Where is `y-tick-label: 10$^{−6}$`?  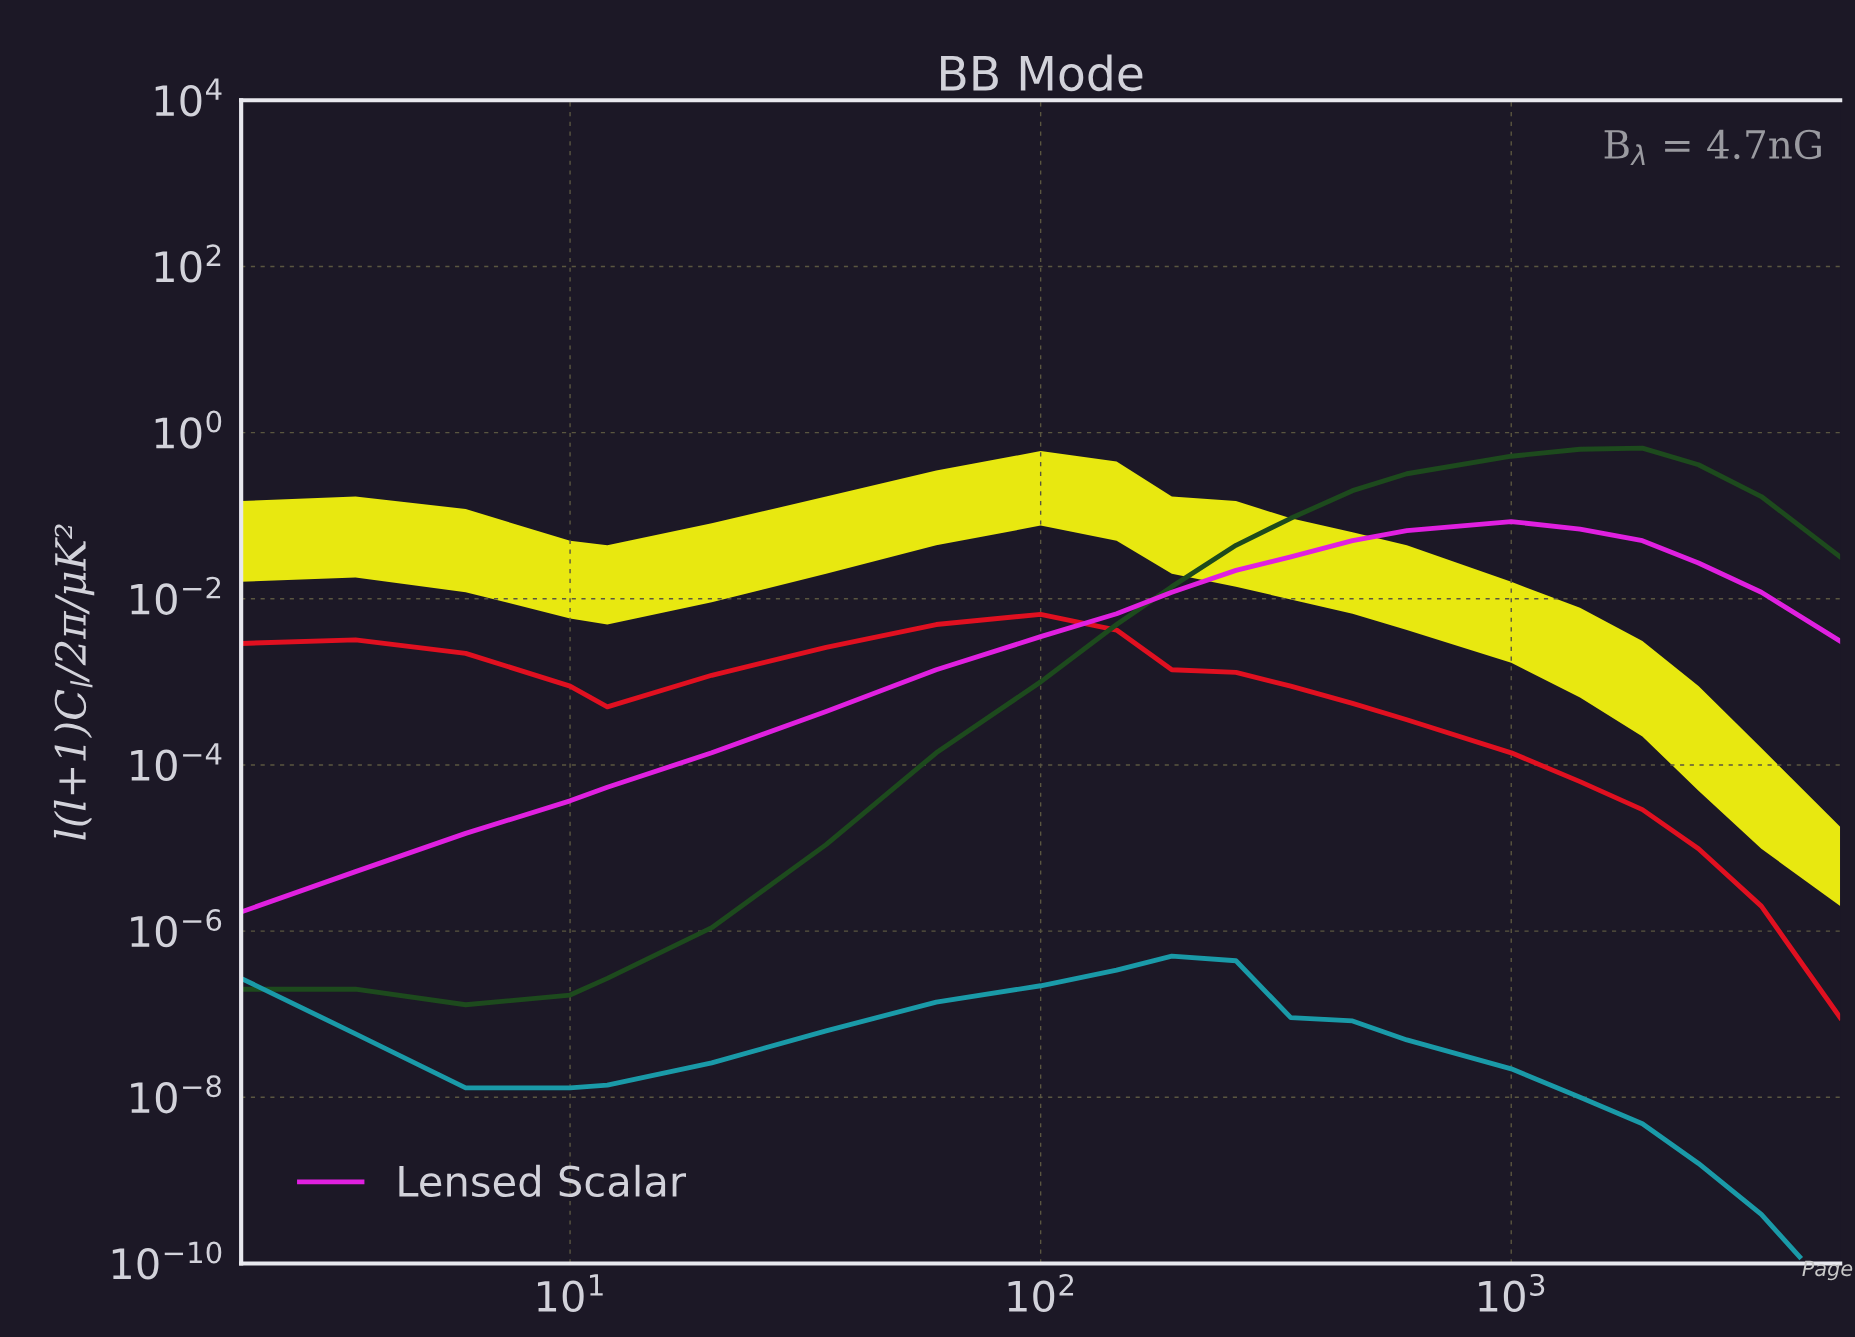 y-tick-label: 10$^{−6}$ is located at coordinates (176, 928).